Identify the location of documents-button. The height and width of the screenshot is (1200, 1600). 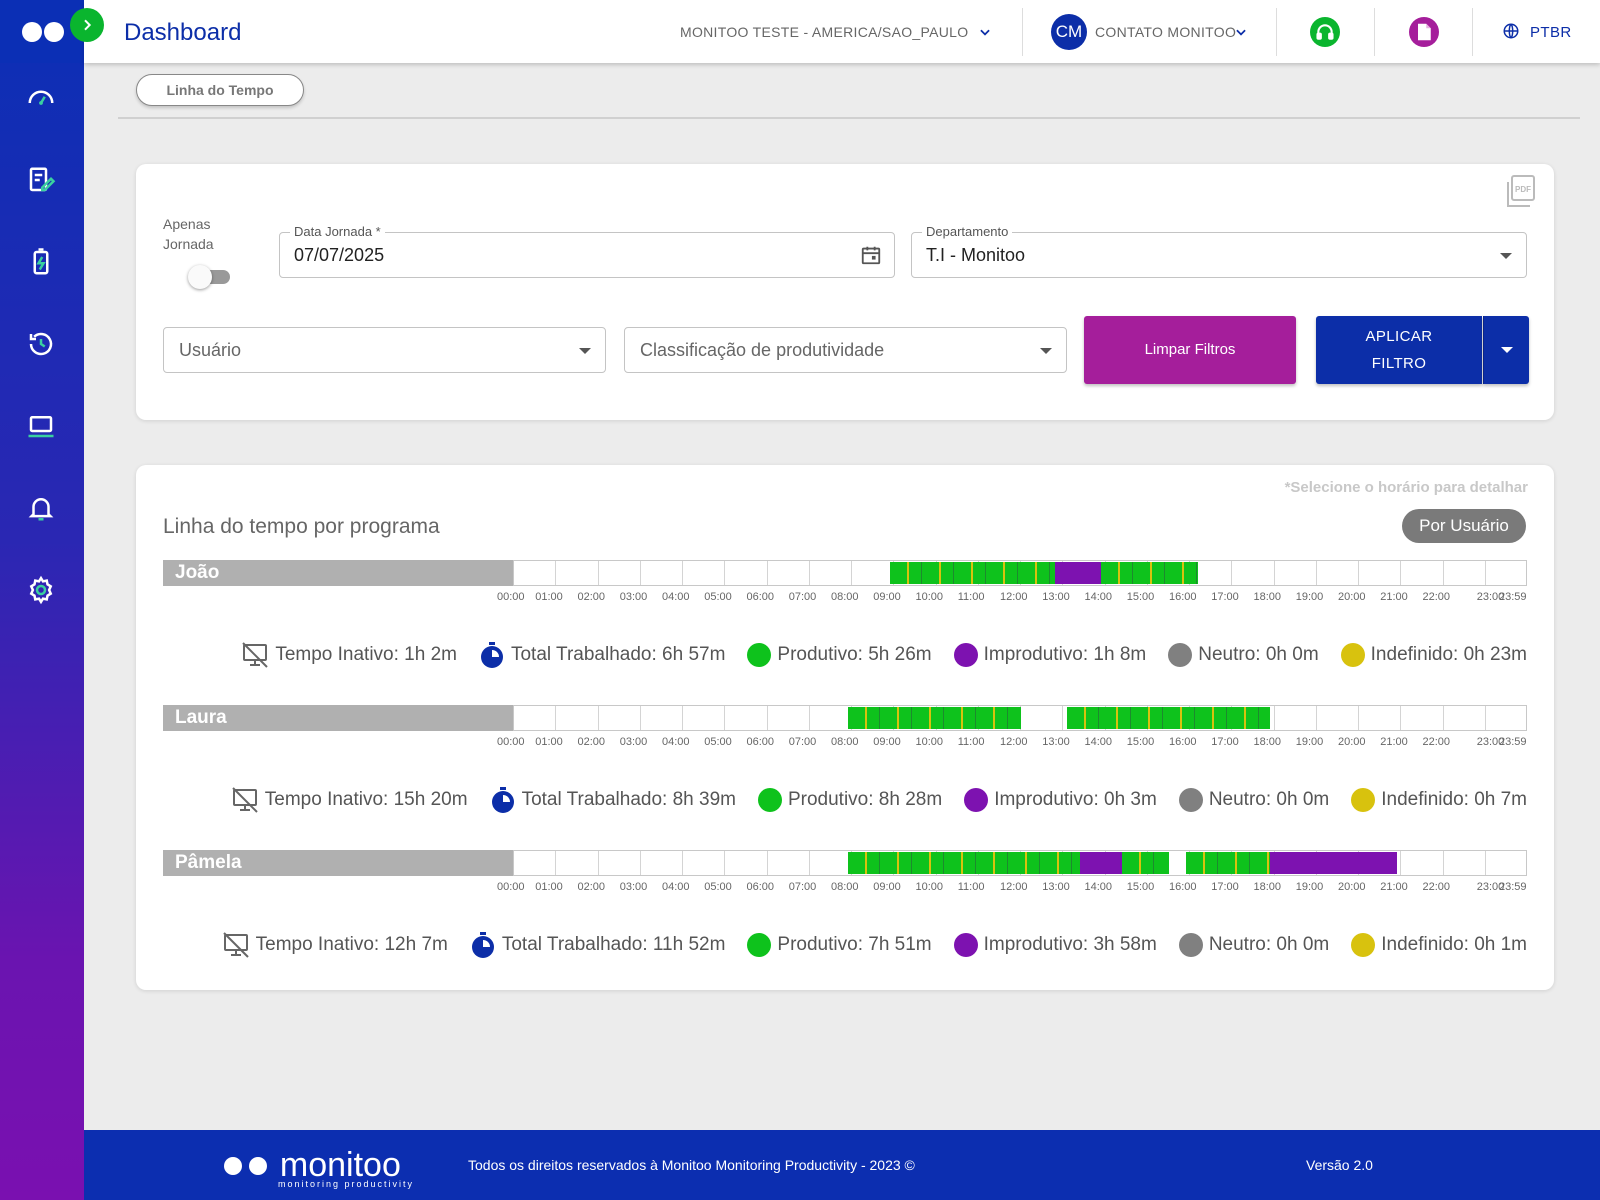
(1424, 32).